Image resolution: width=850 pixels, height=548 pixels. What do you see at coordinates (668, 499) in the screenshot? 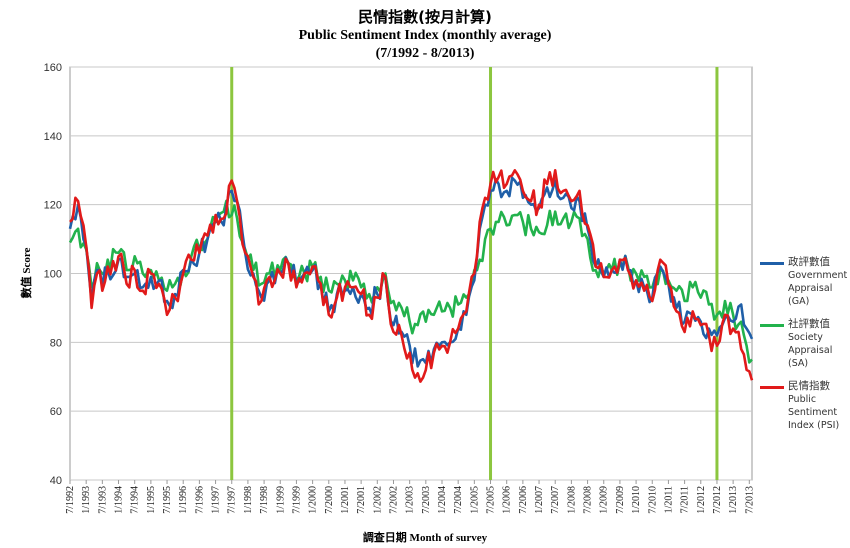
I see `x-tick-label: 1/2011` at bounding box center [668, 499].